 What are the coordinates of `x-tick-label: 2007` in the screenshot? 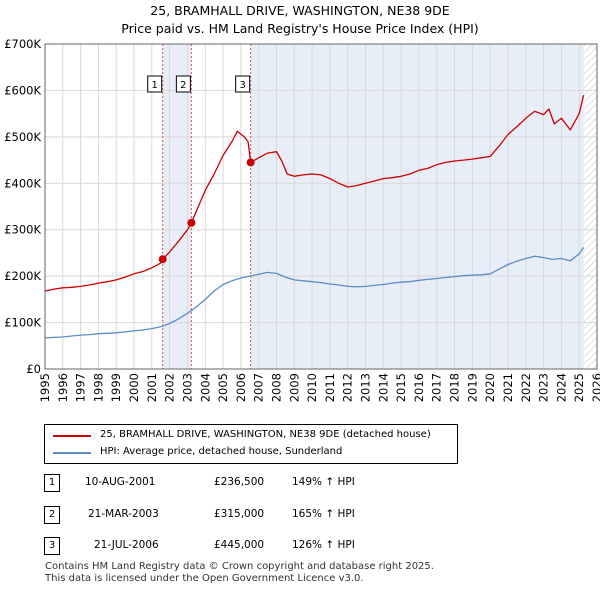 It's located at (259, 387).